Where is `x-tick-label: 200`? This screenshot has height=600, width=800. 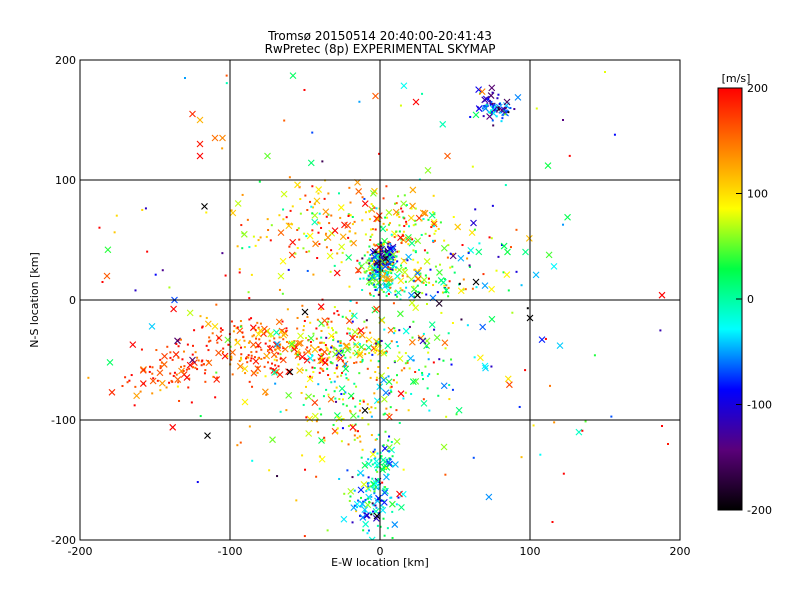 x-tick-label: 200 is located at coordinates (680, 551).